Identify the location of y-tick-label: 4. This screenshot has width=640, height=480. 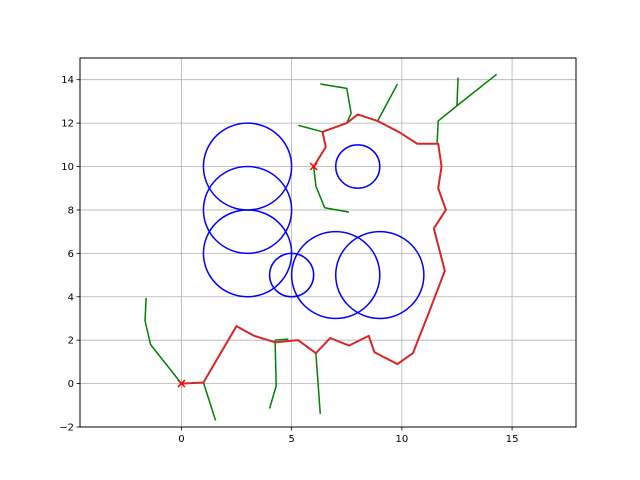
(71, 297).